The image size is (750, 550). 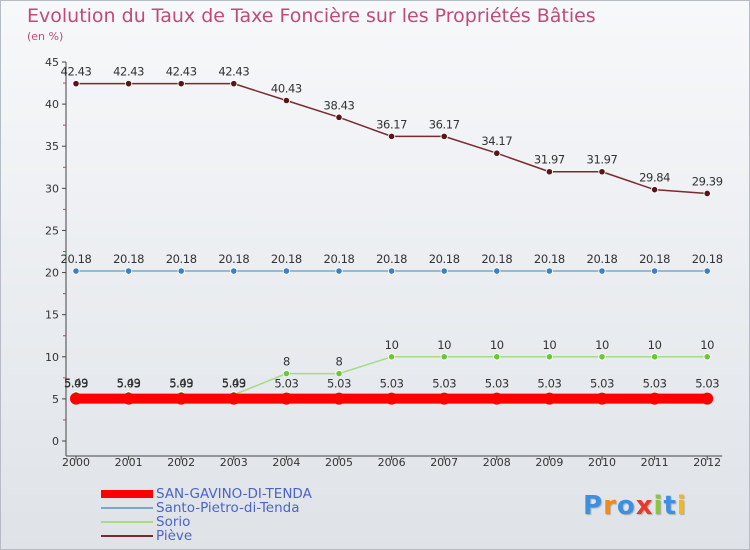 What do you see at coordinates (52, 315) in the screenshot?
I see `y-tick-label: 15` at bounding box center [52, 315].